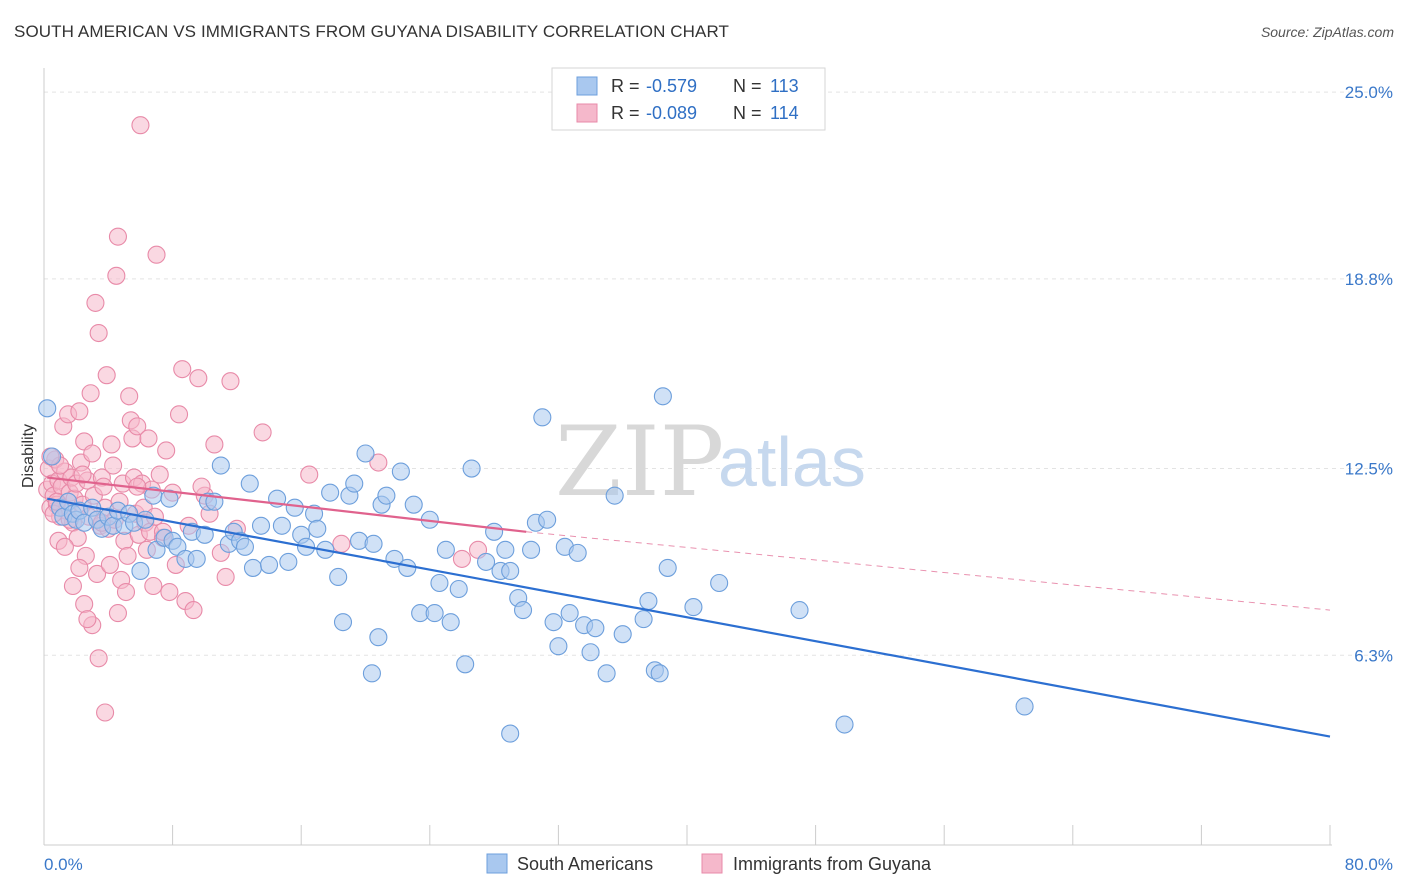  What do you see at coordinates (625, 86) in the screenshot?
I see `legend-r-label-1: R =` at bounding box center [625, 86].